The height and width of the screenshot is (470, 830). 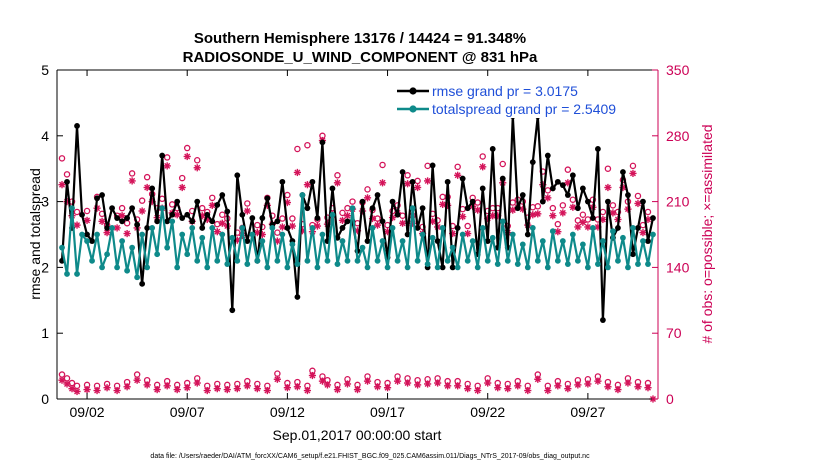 What do you see at coordinates (357, 435) in the screenshot?
I see `x-axis-label: Sep.01,2017 00:00:00 start` at bounding box center [357, 435].